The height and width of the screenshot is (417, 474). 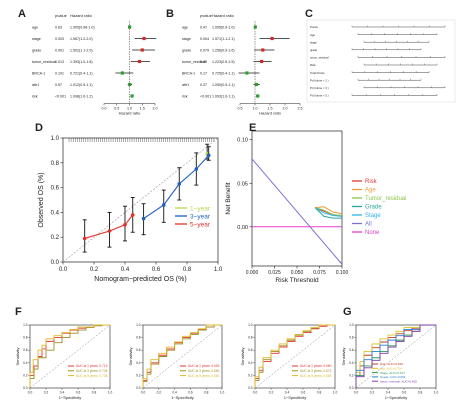 I want to click on forest-row-hr: 1.502(1.1-2.0), so click(x=81, y=51).